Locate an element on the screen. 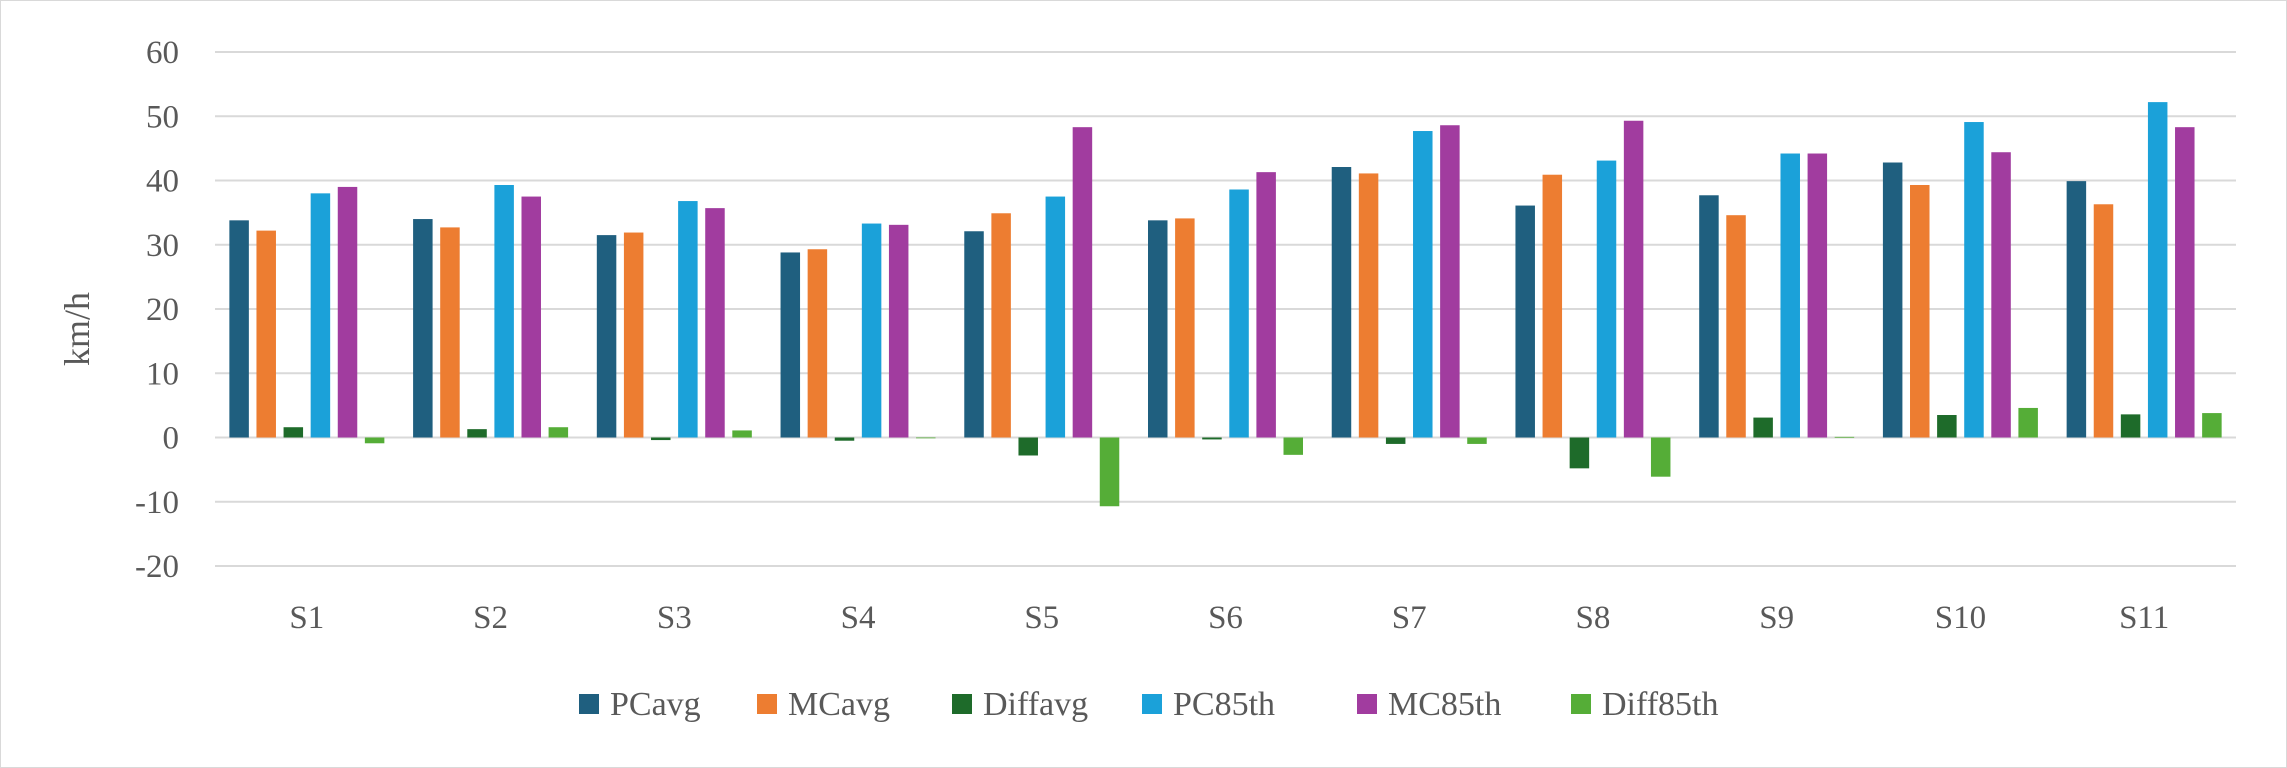 Image resolution: width=2287 pixels, height=768 pixels. y-tick-label: 40 is located at coordinates (162, 182).